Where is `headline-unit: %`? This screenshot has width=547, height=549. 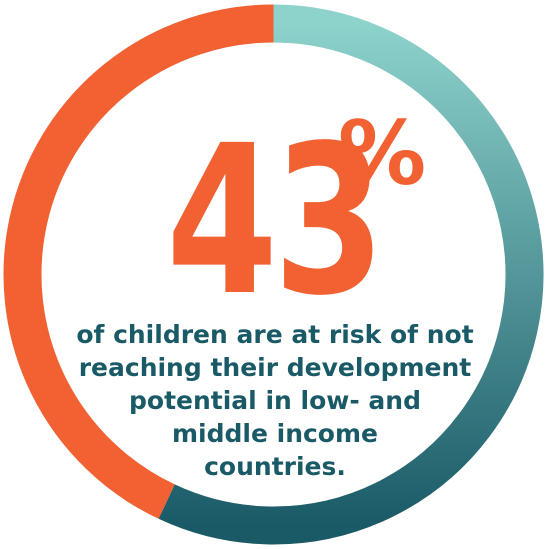 headline-unit: % is located at coordinates (382, 153).